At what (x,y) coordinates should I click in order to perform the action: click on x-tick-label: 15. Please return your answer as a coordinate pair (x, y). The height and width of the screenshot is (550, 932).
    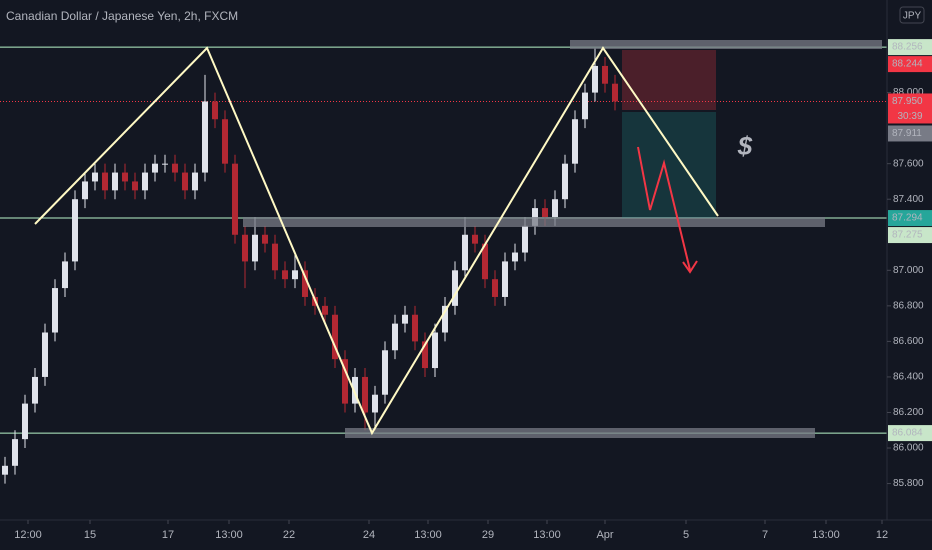
    Looking at the image, I should click on (90, 535).